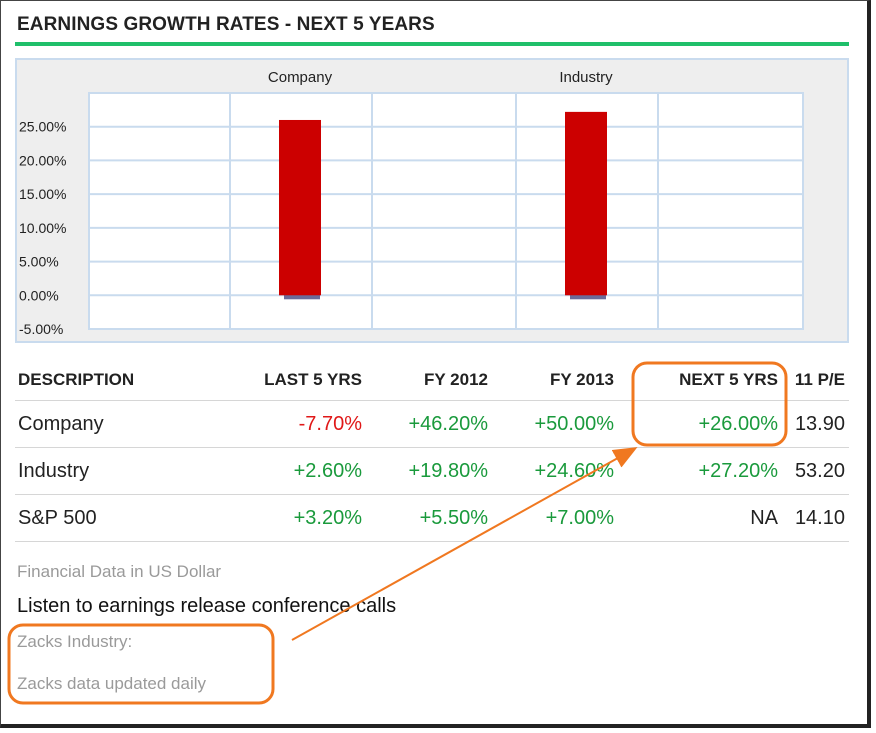  What do you see at coordinates (429, 518) in the screenshot?
I see `cell-value: +5.50%` at bounding box center [429, 518].